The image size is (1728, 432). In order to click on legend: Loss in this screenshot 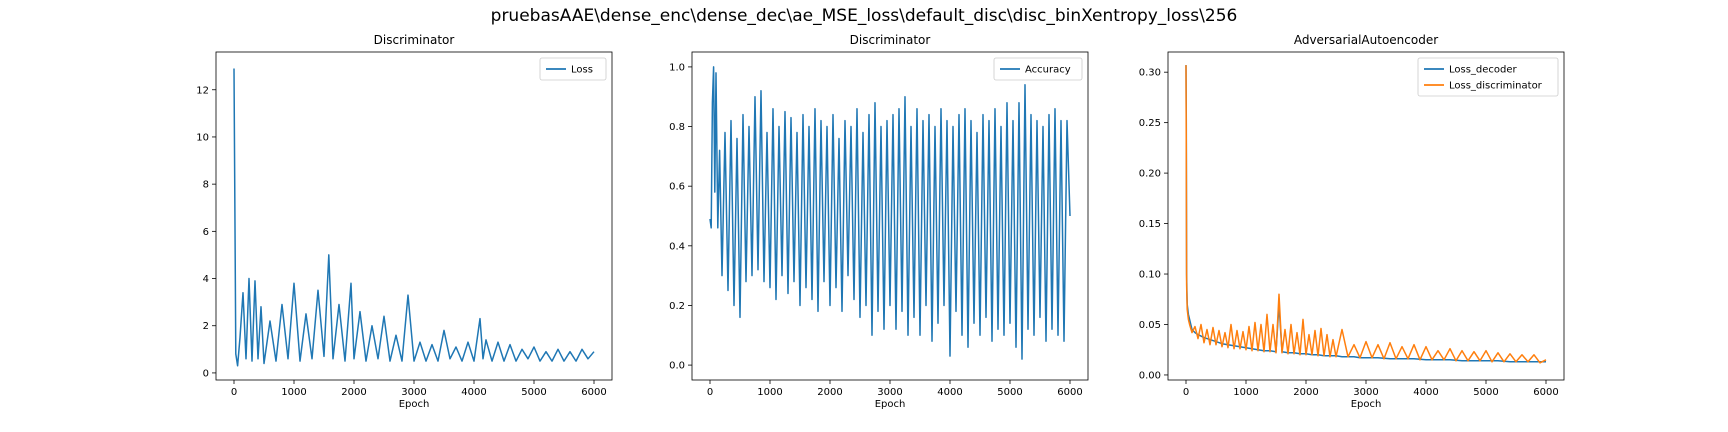, I will do `click(573, 69)`.